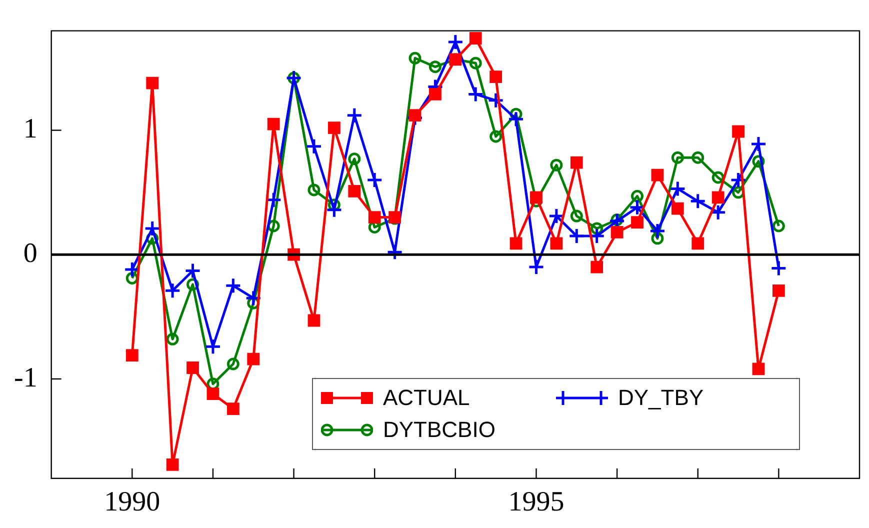 The image size is (869, 528). I want to click on legend-label: ACTUAL, so click(426, 398).